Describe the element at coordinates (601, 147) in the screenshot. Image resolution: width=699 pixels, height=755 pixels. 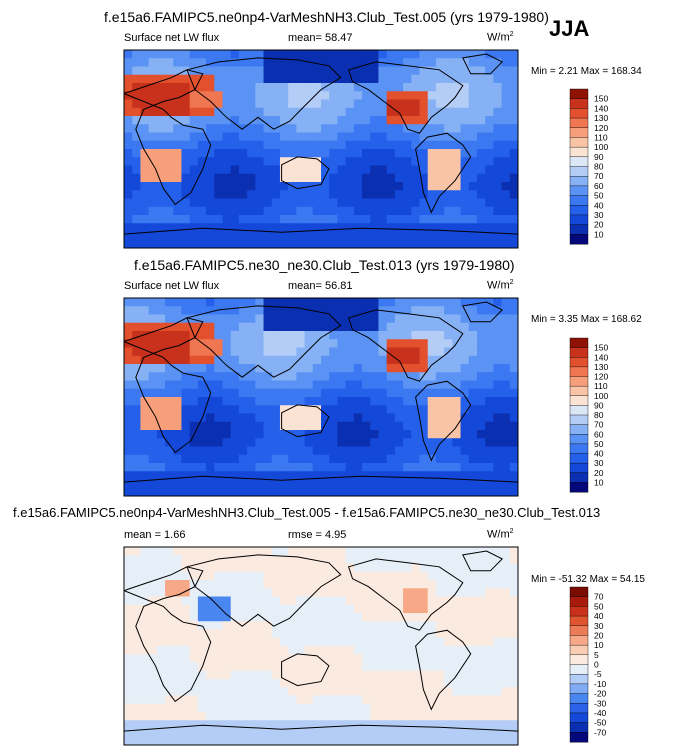
I see `colorbar-tick-label: 100` at that location.